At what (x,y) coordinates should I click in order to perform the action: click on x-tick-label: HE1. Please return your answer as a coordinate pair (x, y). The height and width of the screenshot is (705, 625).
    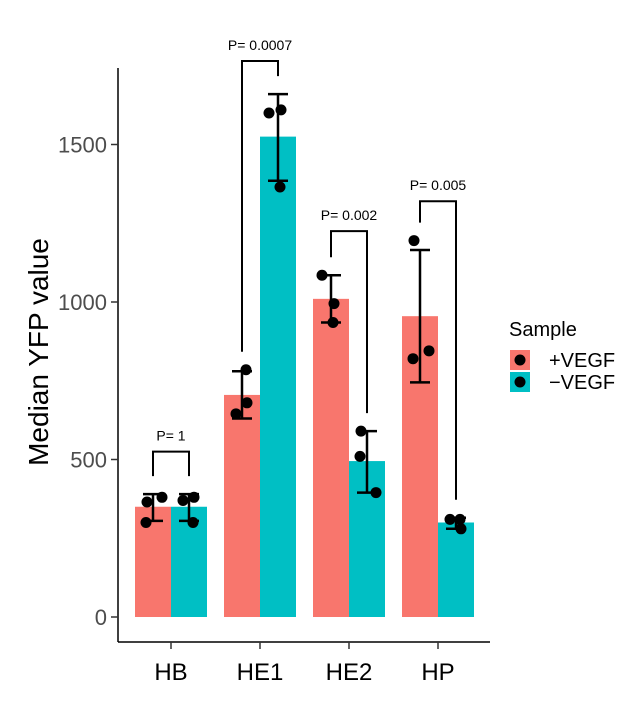
    Looking at the image, I should click on (260, 672).